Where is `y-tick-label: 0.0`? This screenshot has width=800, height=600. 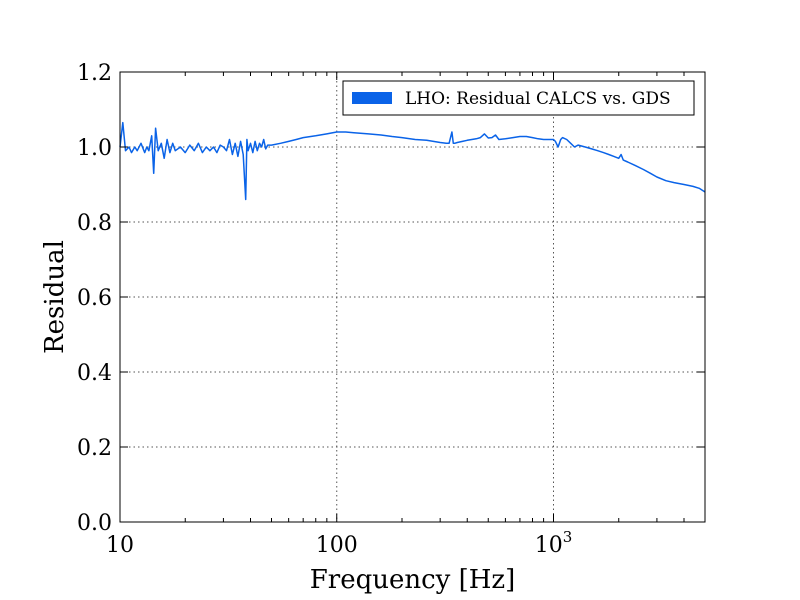
y-tick-label: 0.0 is located at coordinates (94, 523).